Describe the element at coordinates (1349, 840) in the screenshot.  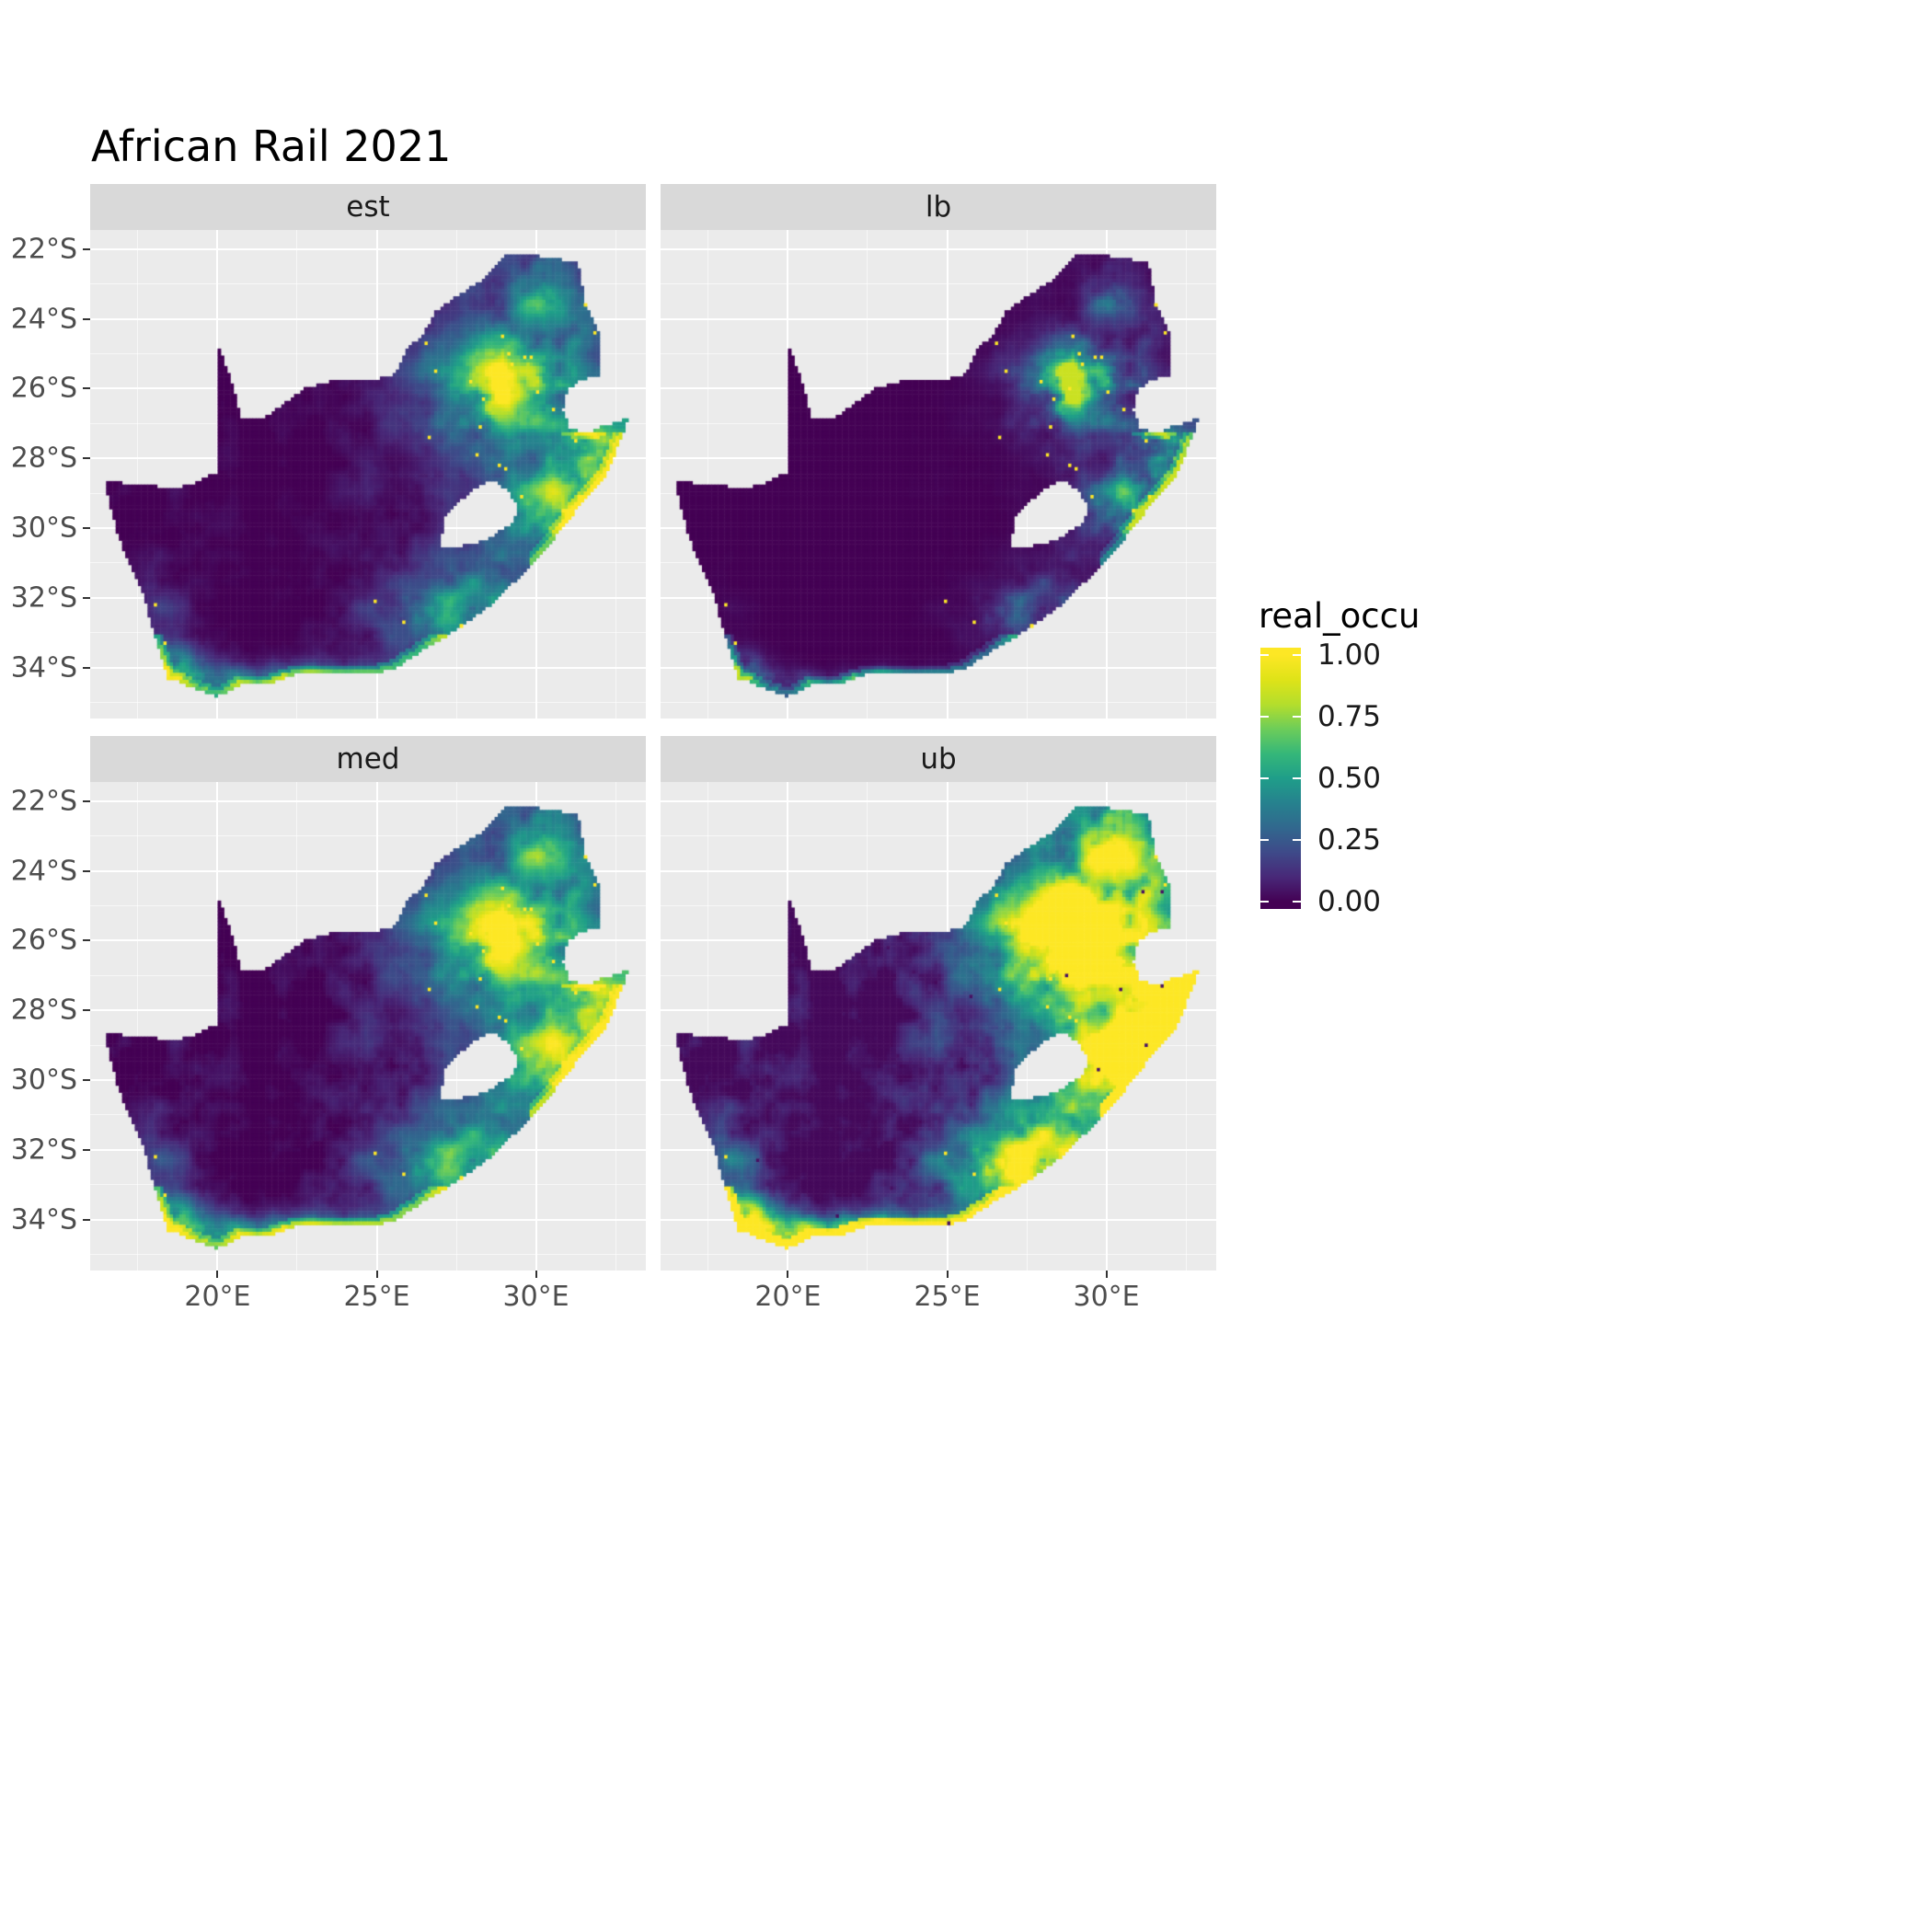
I see `legend-tick-label: 0.25` at that location.